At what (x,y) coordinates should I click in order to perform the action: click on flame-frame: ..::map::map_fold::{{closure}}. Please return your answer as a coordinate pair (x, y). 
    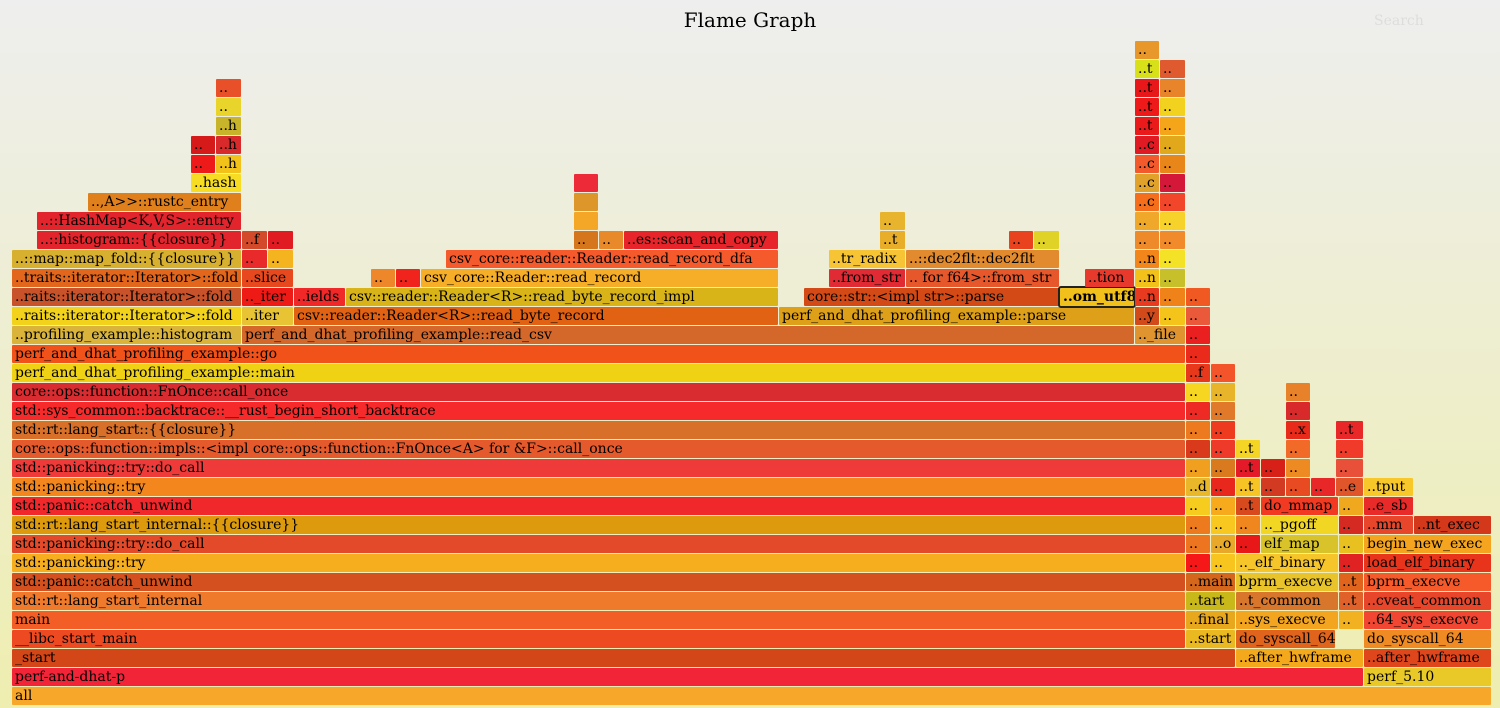
    Looking at the image, I should click on (126, 259).